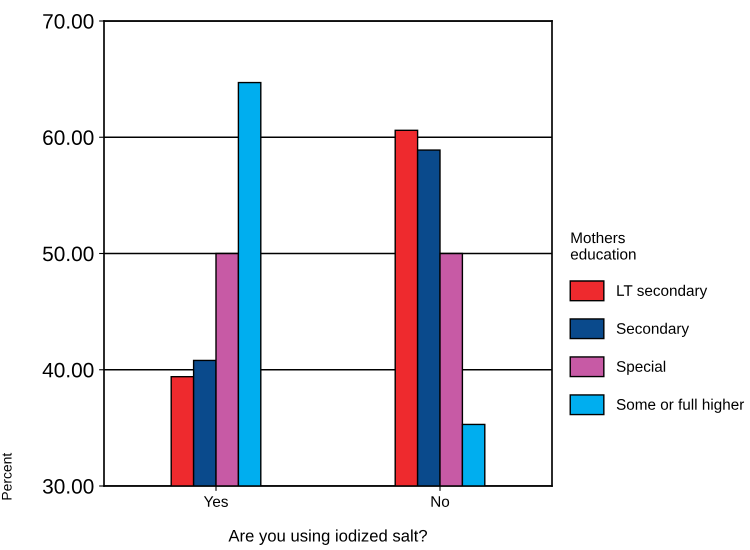 The width and height of the screenshot is (750, 550). Describe the element at coordinates (68, 370) in the screenshot. I see `y-tick-label: 40.00` at that location.